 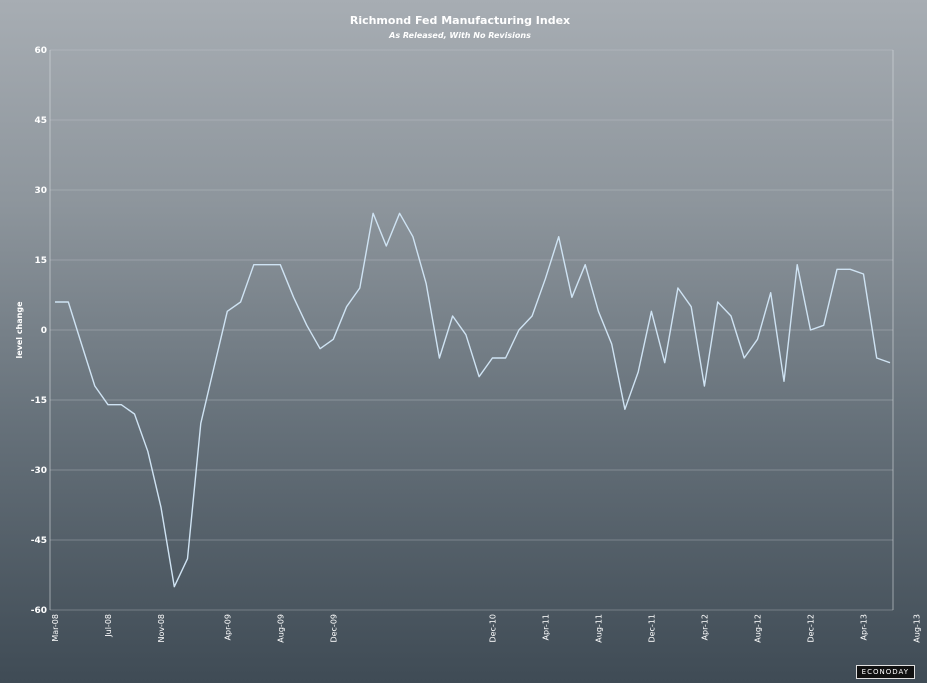 What do you see at coordinates (460, 20) in the screenshot?
I see `chart-title: Richmond Fed Manufacturing Index` at bounding box center [460, 20].